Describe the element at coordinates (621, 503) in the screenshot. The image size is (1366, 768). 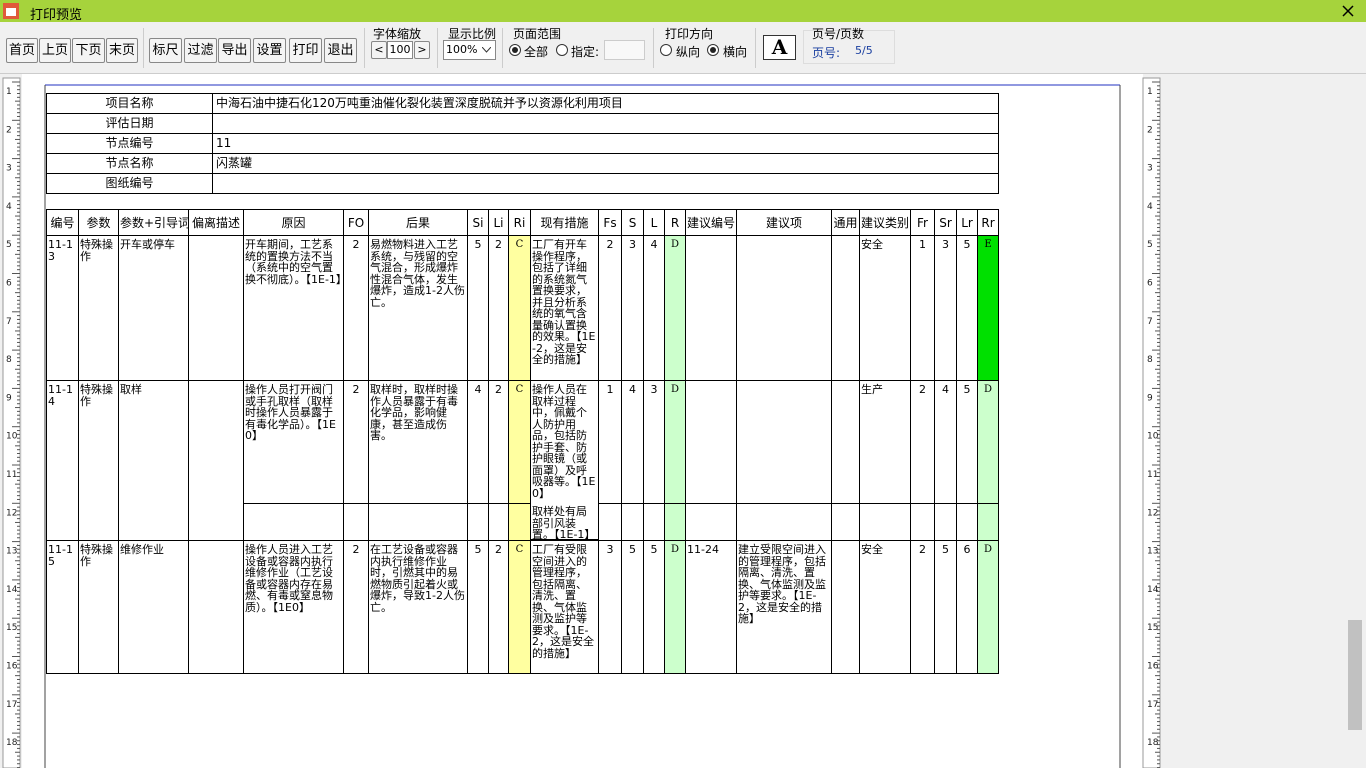
I see `row-divider` at that location.